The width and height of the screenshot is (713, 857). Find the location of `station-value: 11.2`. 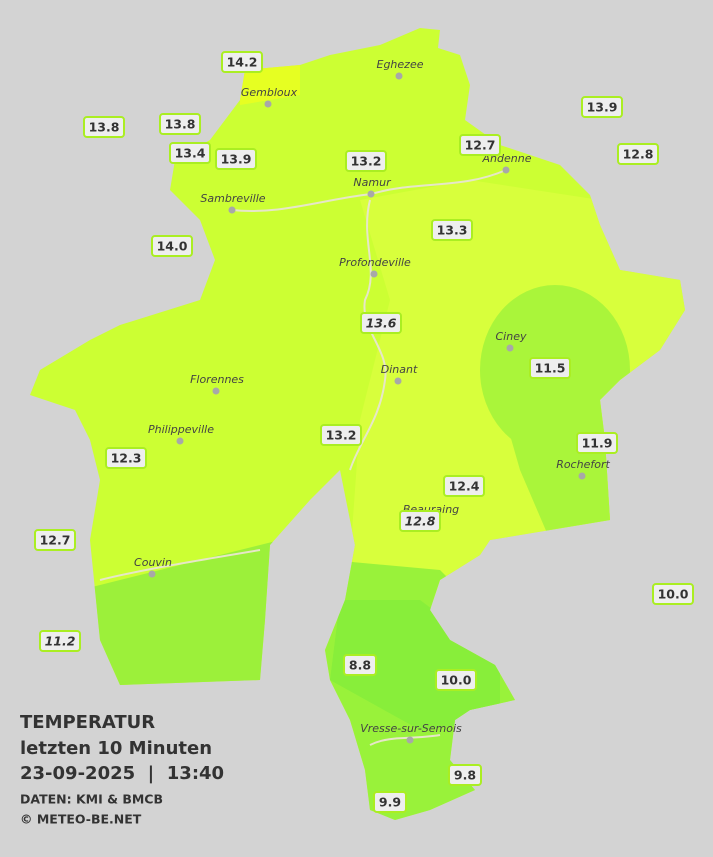

station-value: 11.2 is located at coordinates (60, 641).